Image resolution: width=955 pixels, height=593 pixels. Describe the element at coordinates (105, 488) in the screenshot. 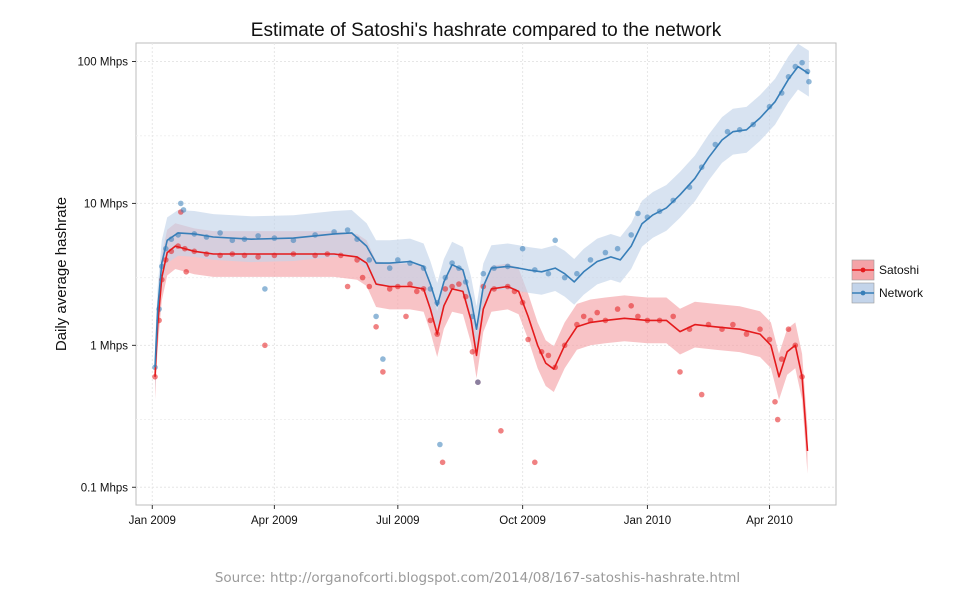

I see `y-tick-label: 0.1 Mhps` at that location.